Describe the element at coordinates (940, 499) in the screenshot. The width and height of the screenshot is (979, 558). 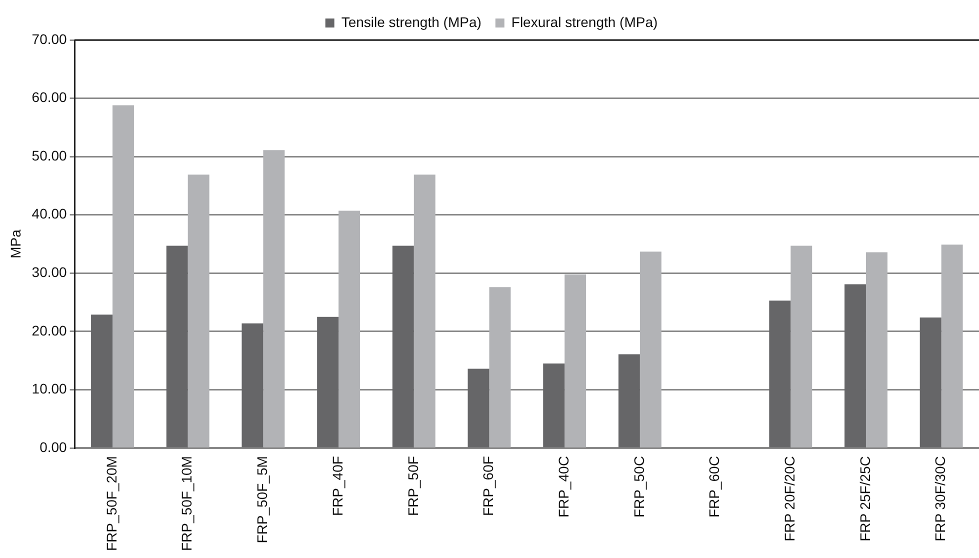
I see `x-tick-label: FRP 30F/30C` at that location.